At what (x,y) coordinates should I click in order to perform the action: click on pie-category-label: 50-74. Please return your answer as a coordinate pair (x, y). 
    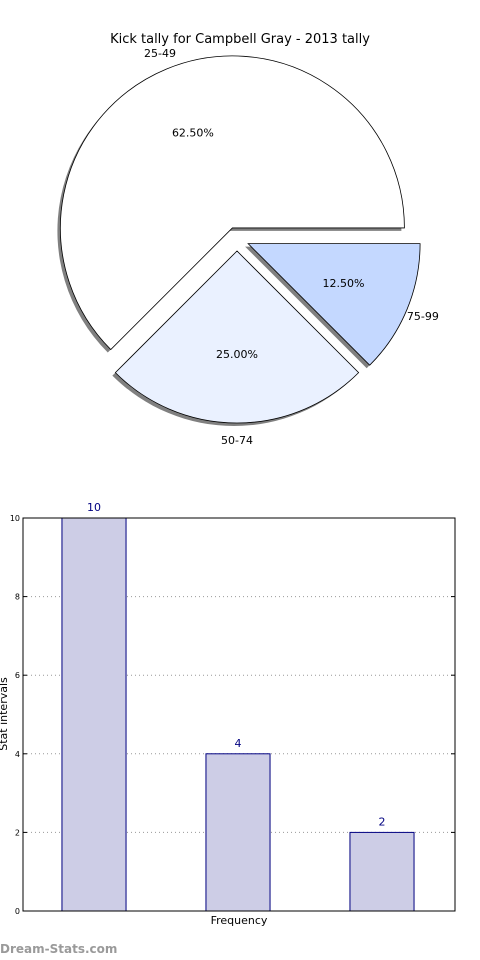
    Looking at the image, I should click on (237, 440).